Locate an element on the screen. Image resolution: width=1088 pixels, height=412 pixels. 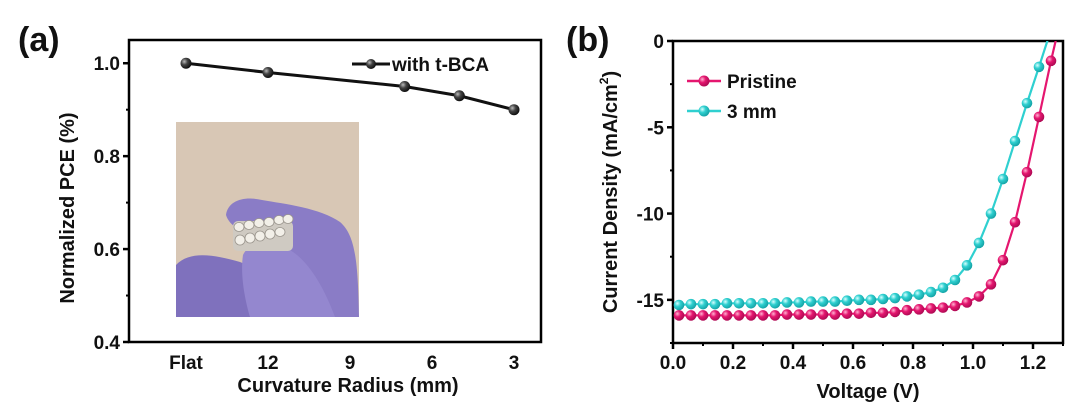
panel-a-y-axis-title: Normalized PCE (%) is located at coordinates (68, 207).